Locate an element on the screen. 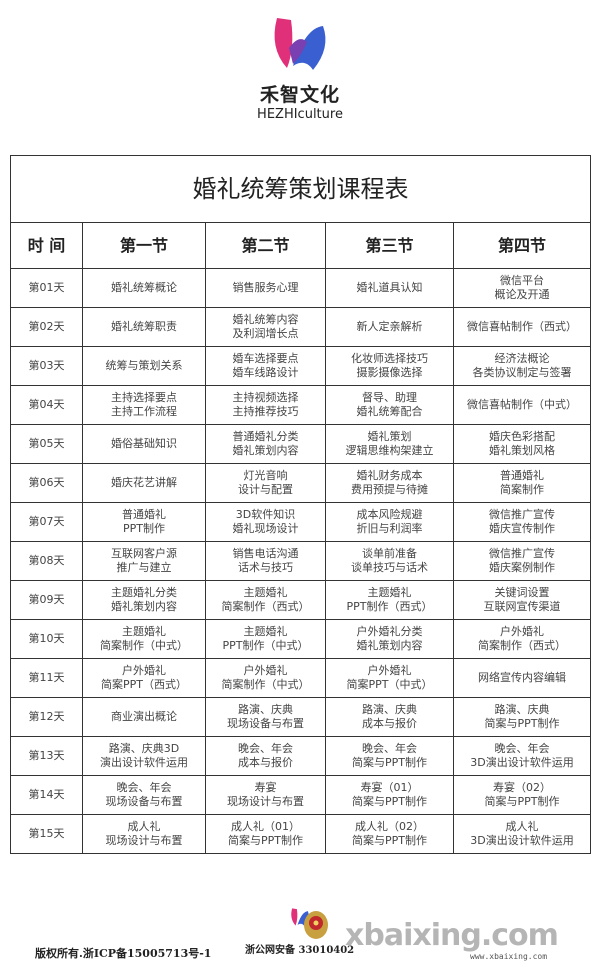 This screenshot has height=972, width=600. session-line: 婚礼策划 is located at coordinates (389, 436).